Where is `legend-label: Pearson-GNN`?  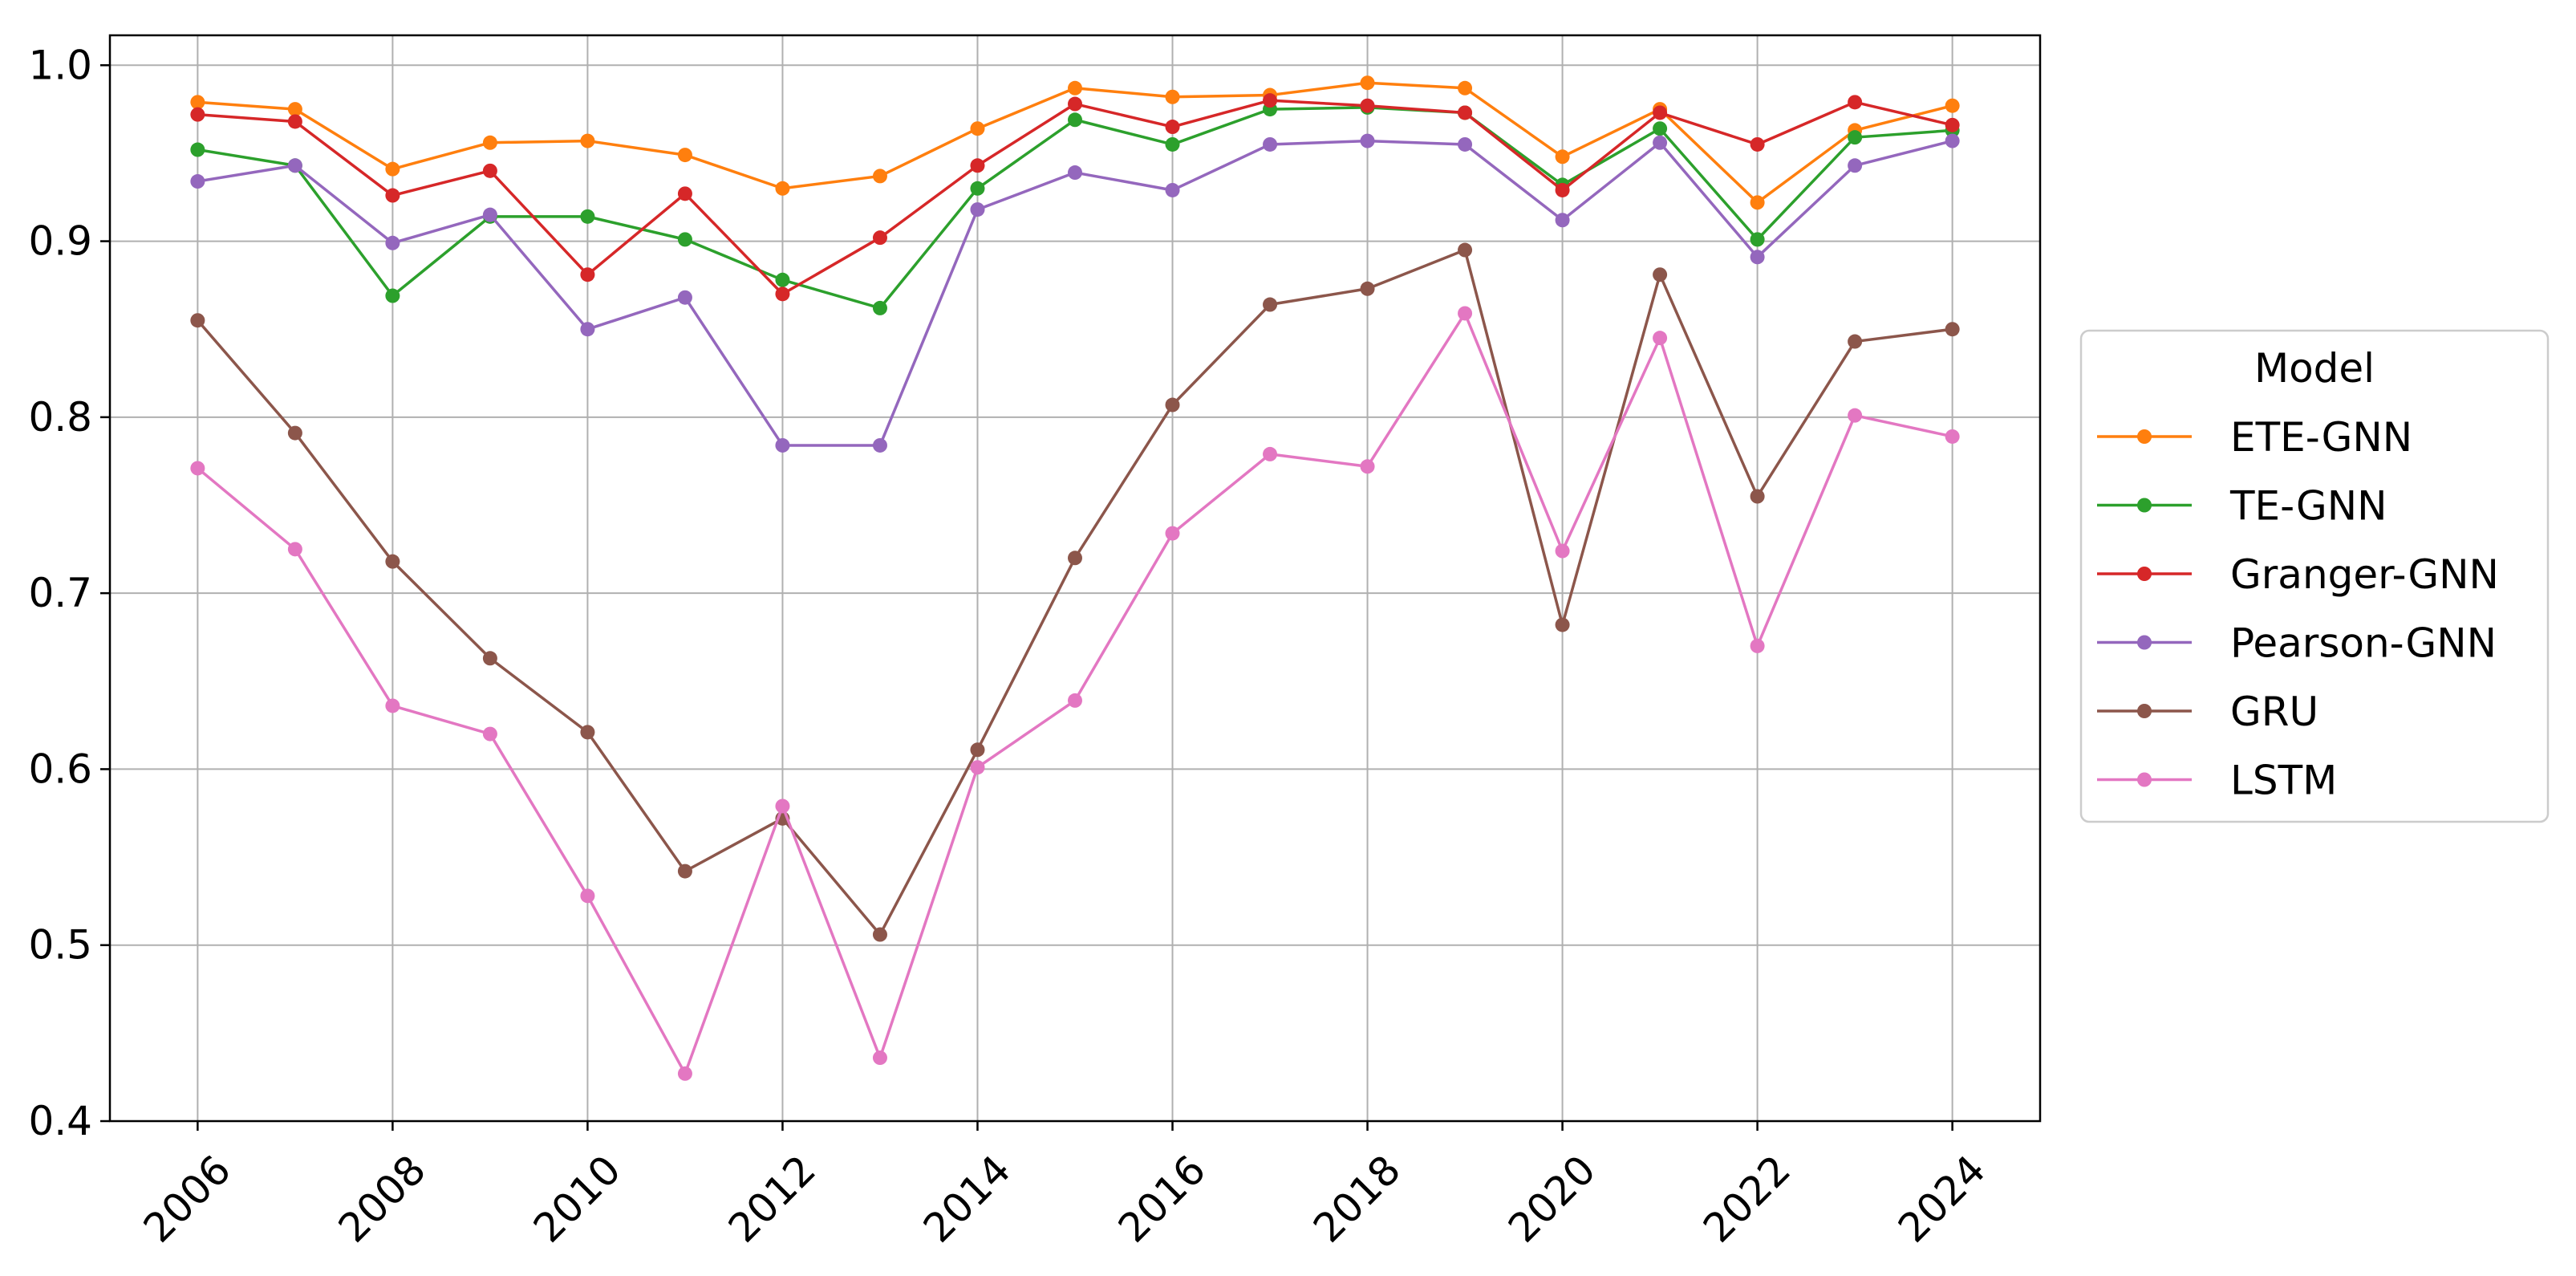 legend-label: Pearson-GNN is located at coordinates (2363, 643).